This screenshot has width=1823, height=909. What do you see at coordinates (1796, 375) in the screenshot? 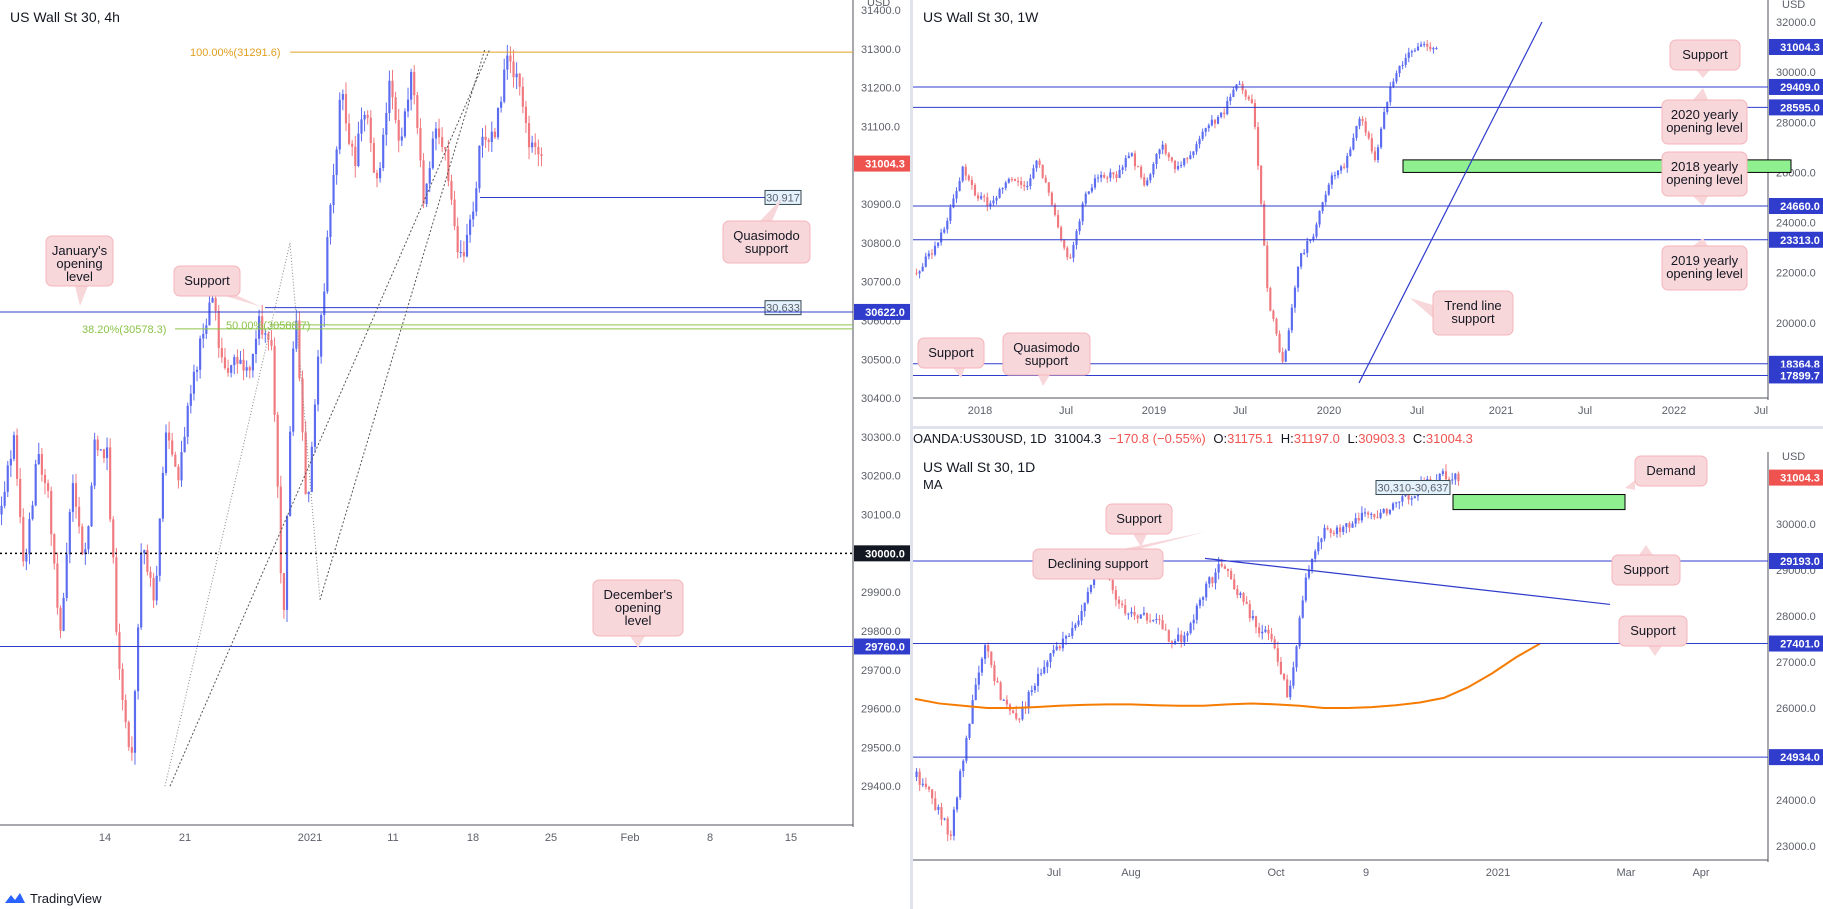
I see `price-tag-bg` at bounding box center [1796, 375].